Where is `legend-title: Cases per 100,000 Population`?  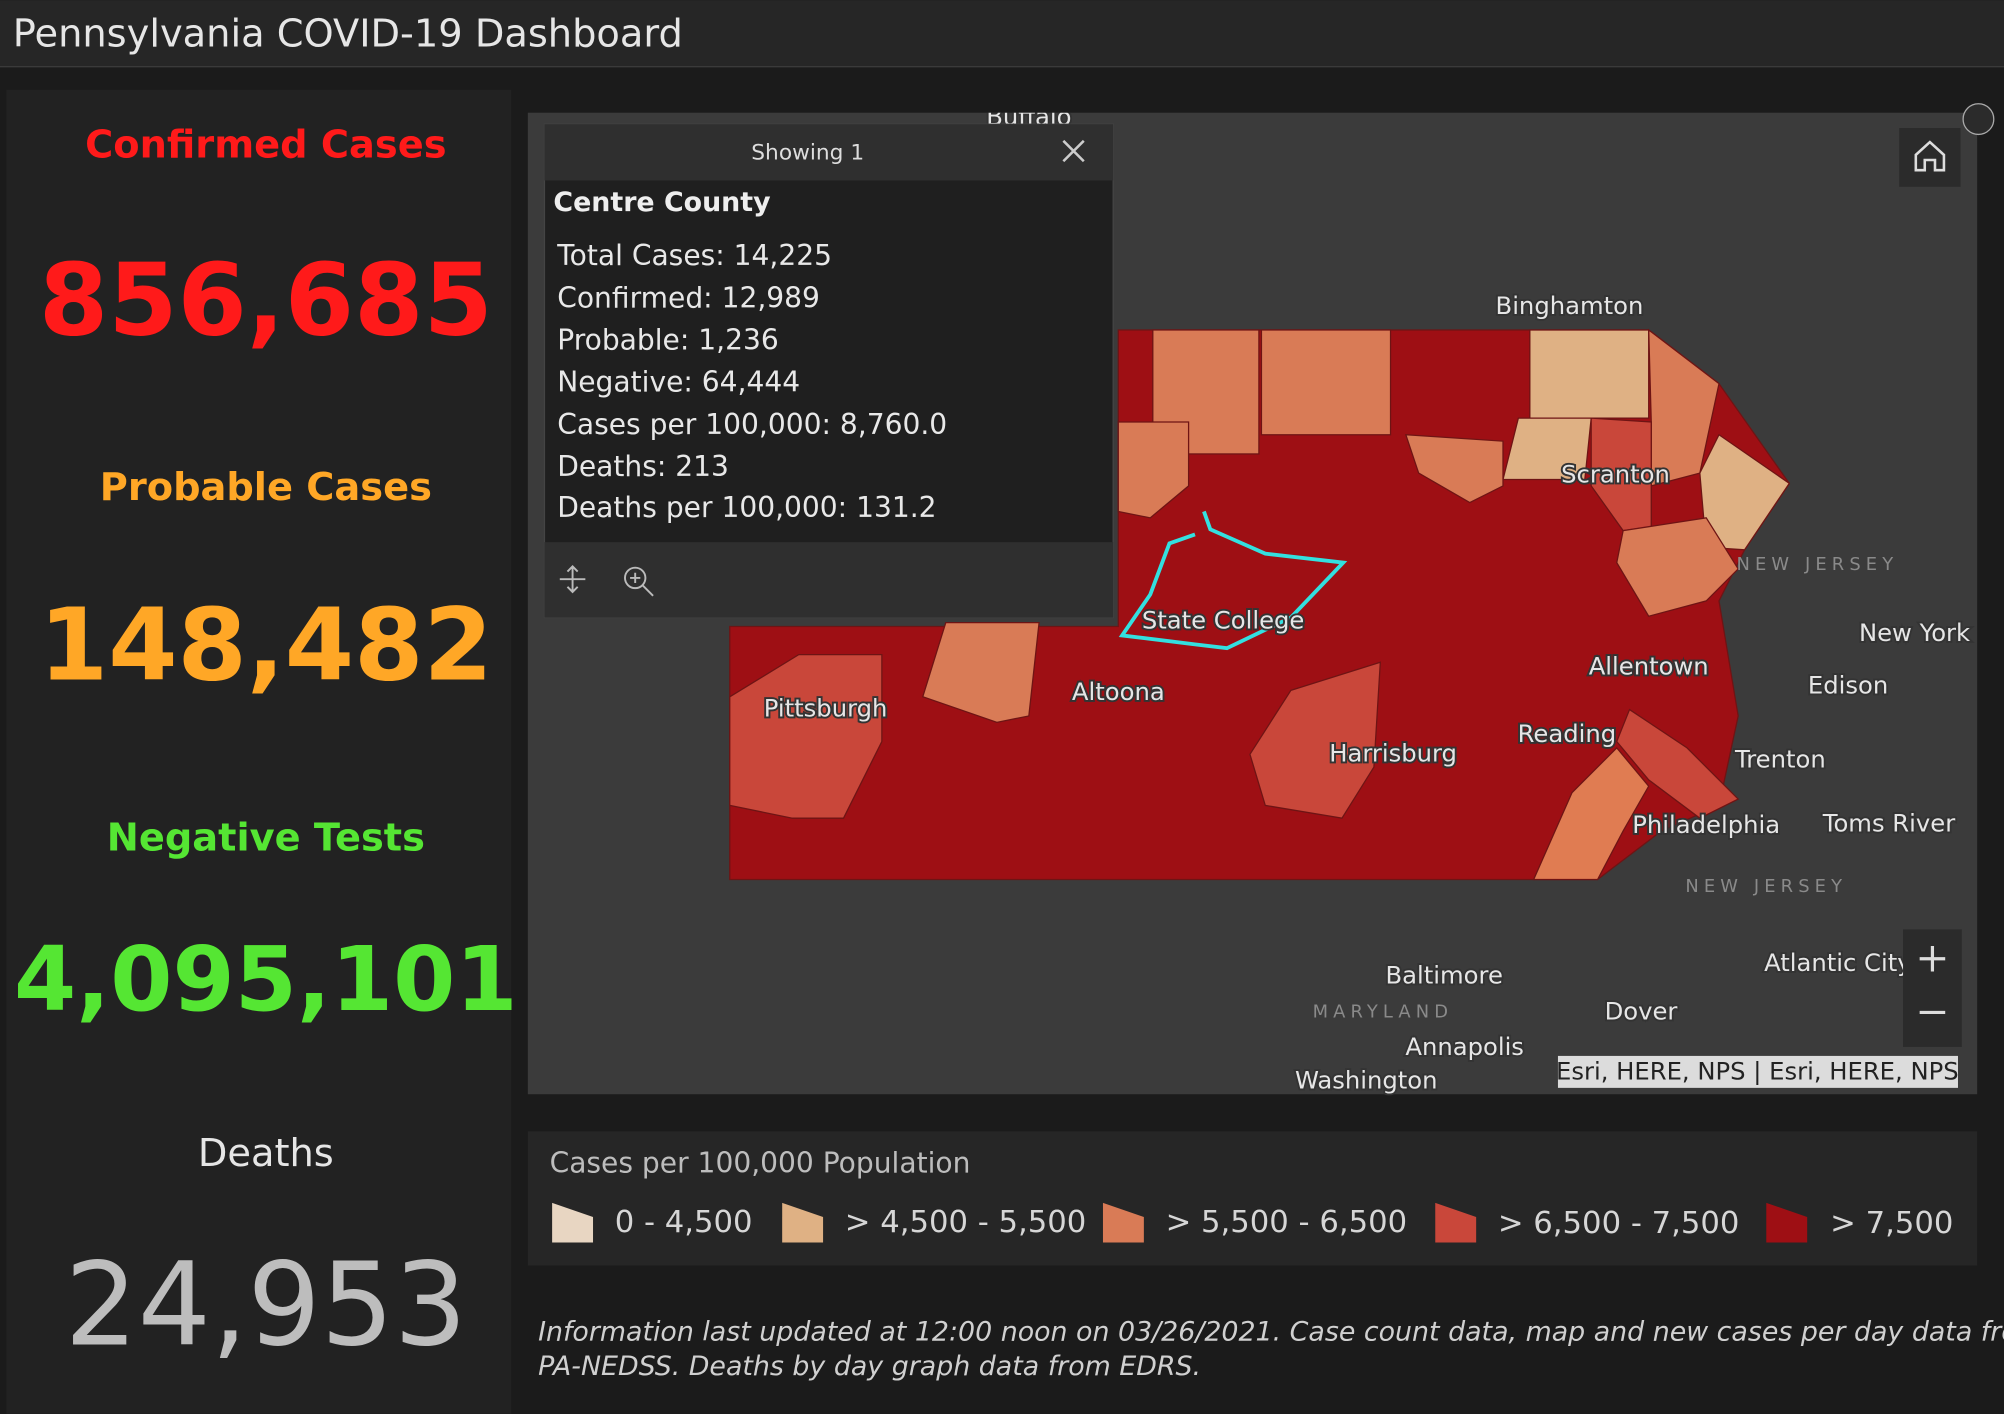 legend-title: Cases per 100,000 Population is located at coordinates (760, 1163).